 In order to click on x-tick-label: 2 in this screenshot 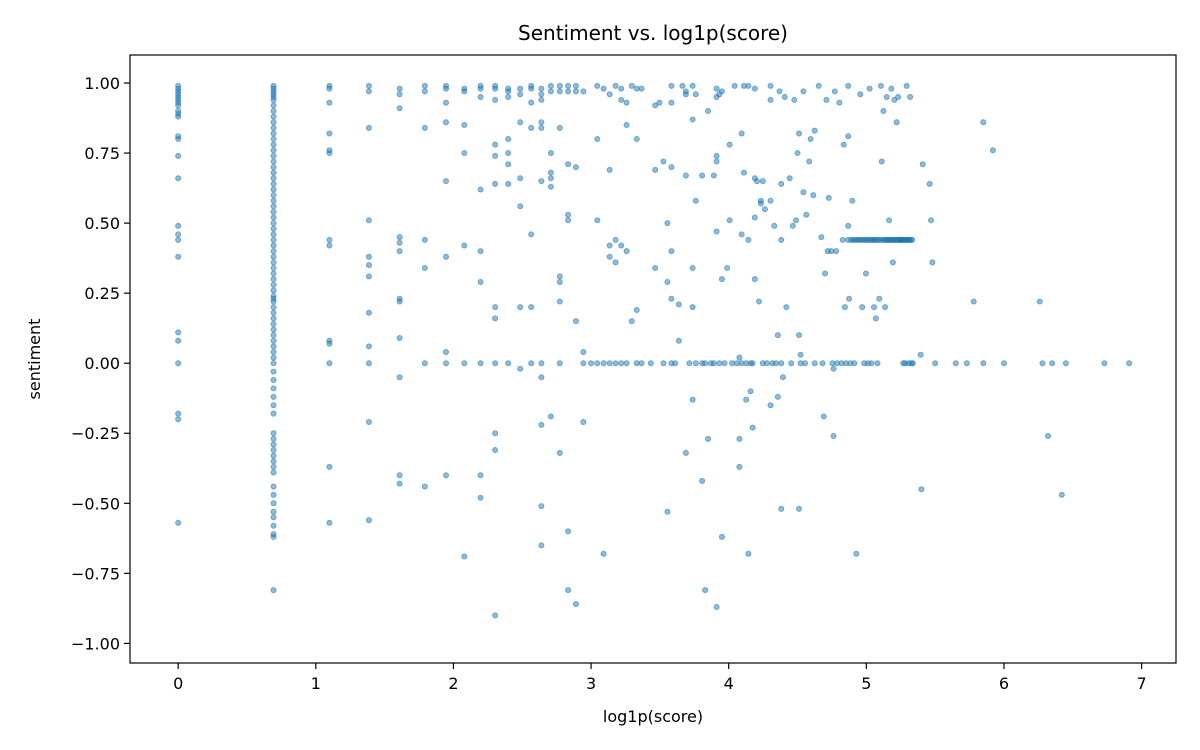, I will do `click(453, 683)`.